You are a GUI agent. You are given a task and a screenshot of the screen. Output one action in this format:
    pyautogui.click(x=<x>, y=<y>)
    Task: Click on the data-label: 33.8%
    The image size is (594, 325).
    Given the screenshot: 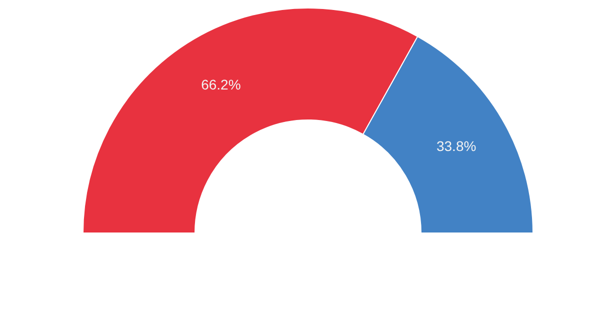 What is the action you would take?
    pyautogui.click(x=456, y=146)
    